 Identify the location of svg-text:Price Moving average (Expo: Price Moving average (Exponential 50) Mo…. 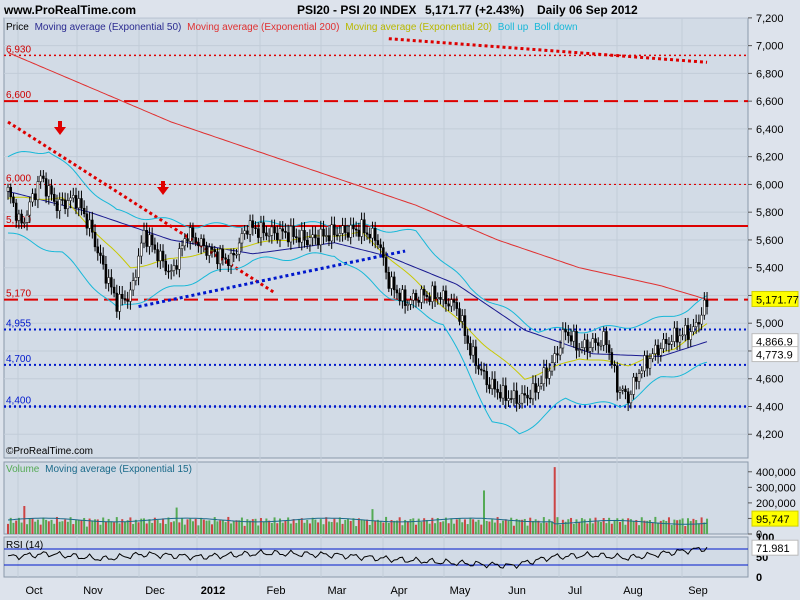
(292, 27).